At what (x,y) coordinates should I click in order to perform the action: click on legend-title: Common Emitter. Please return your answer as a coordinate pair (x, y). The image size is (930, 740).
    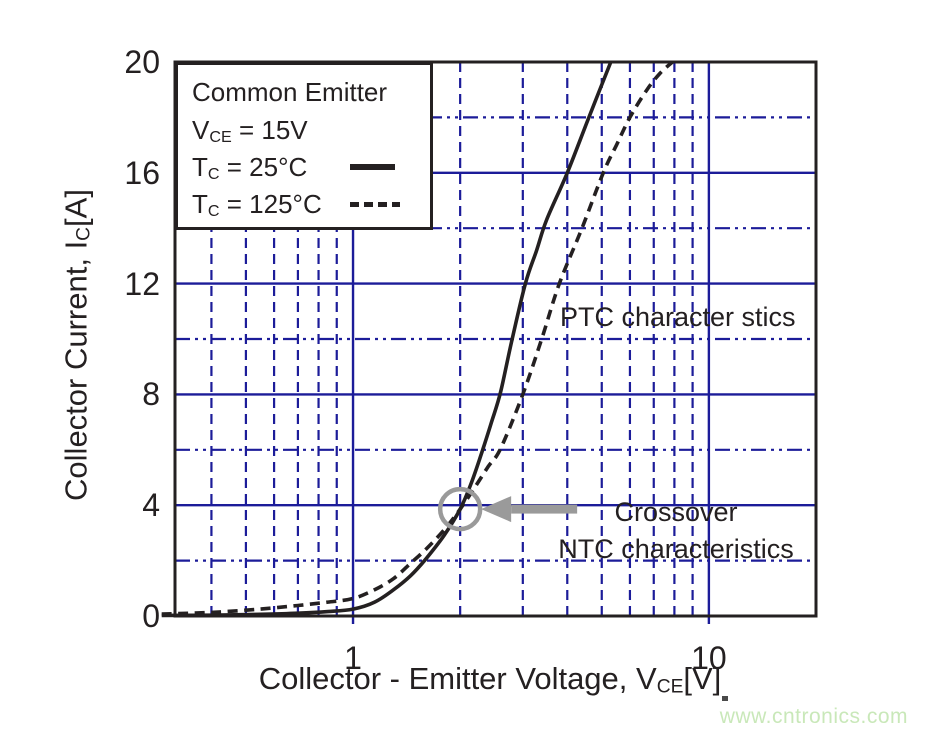
    Looking at the image, I should click on (290, 92).